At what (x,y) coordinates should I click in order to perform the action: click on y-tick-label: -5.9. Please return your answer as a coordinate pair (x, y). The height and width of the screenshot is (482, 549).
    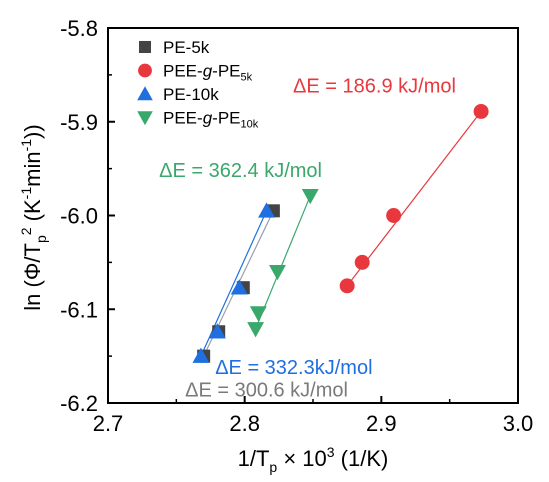
    Looking at the image, I should click on (79, 122).